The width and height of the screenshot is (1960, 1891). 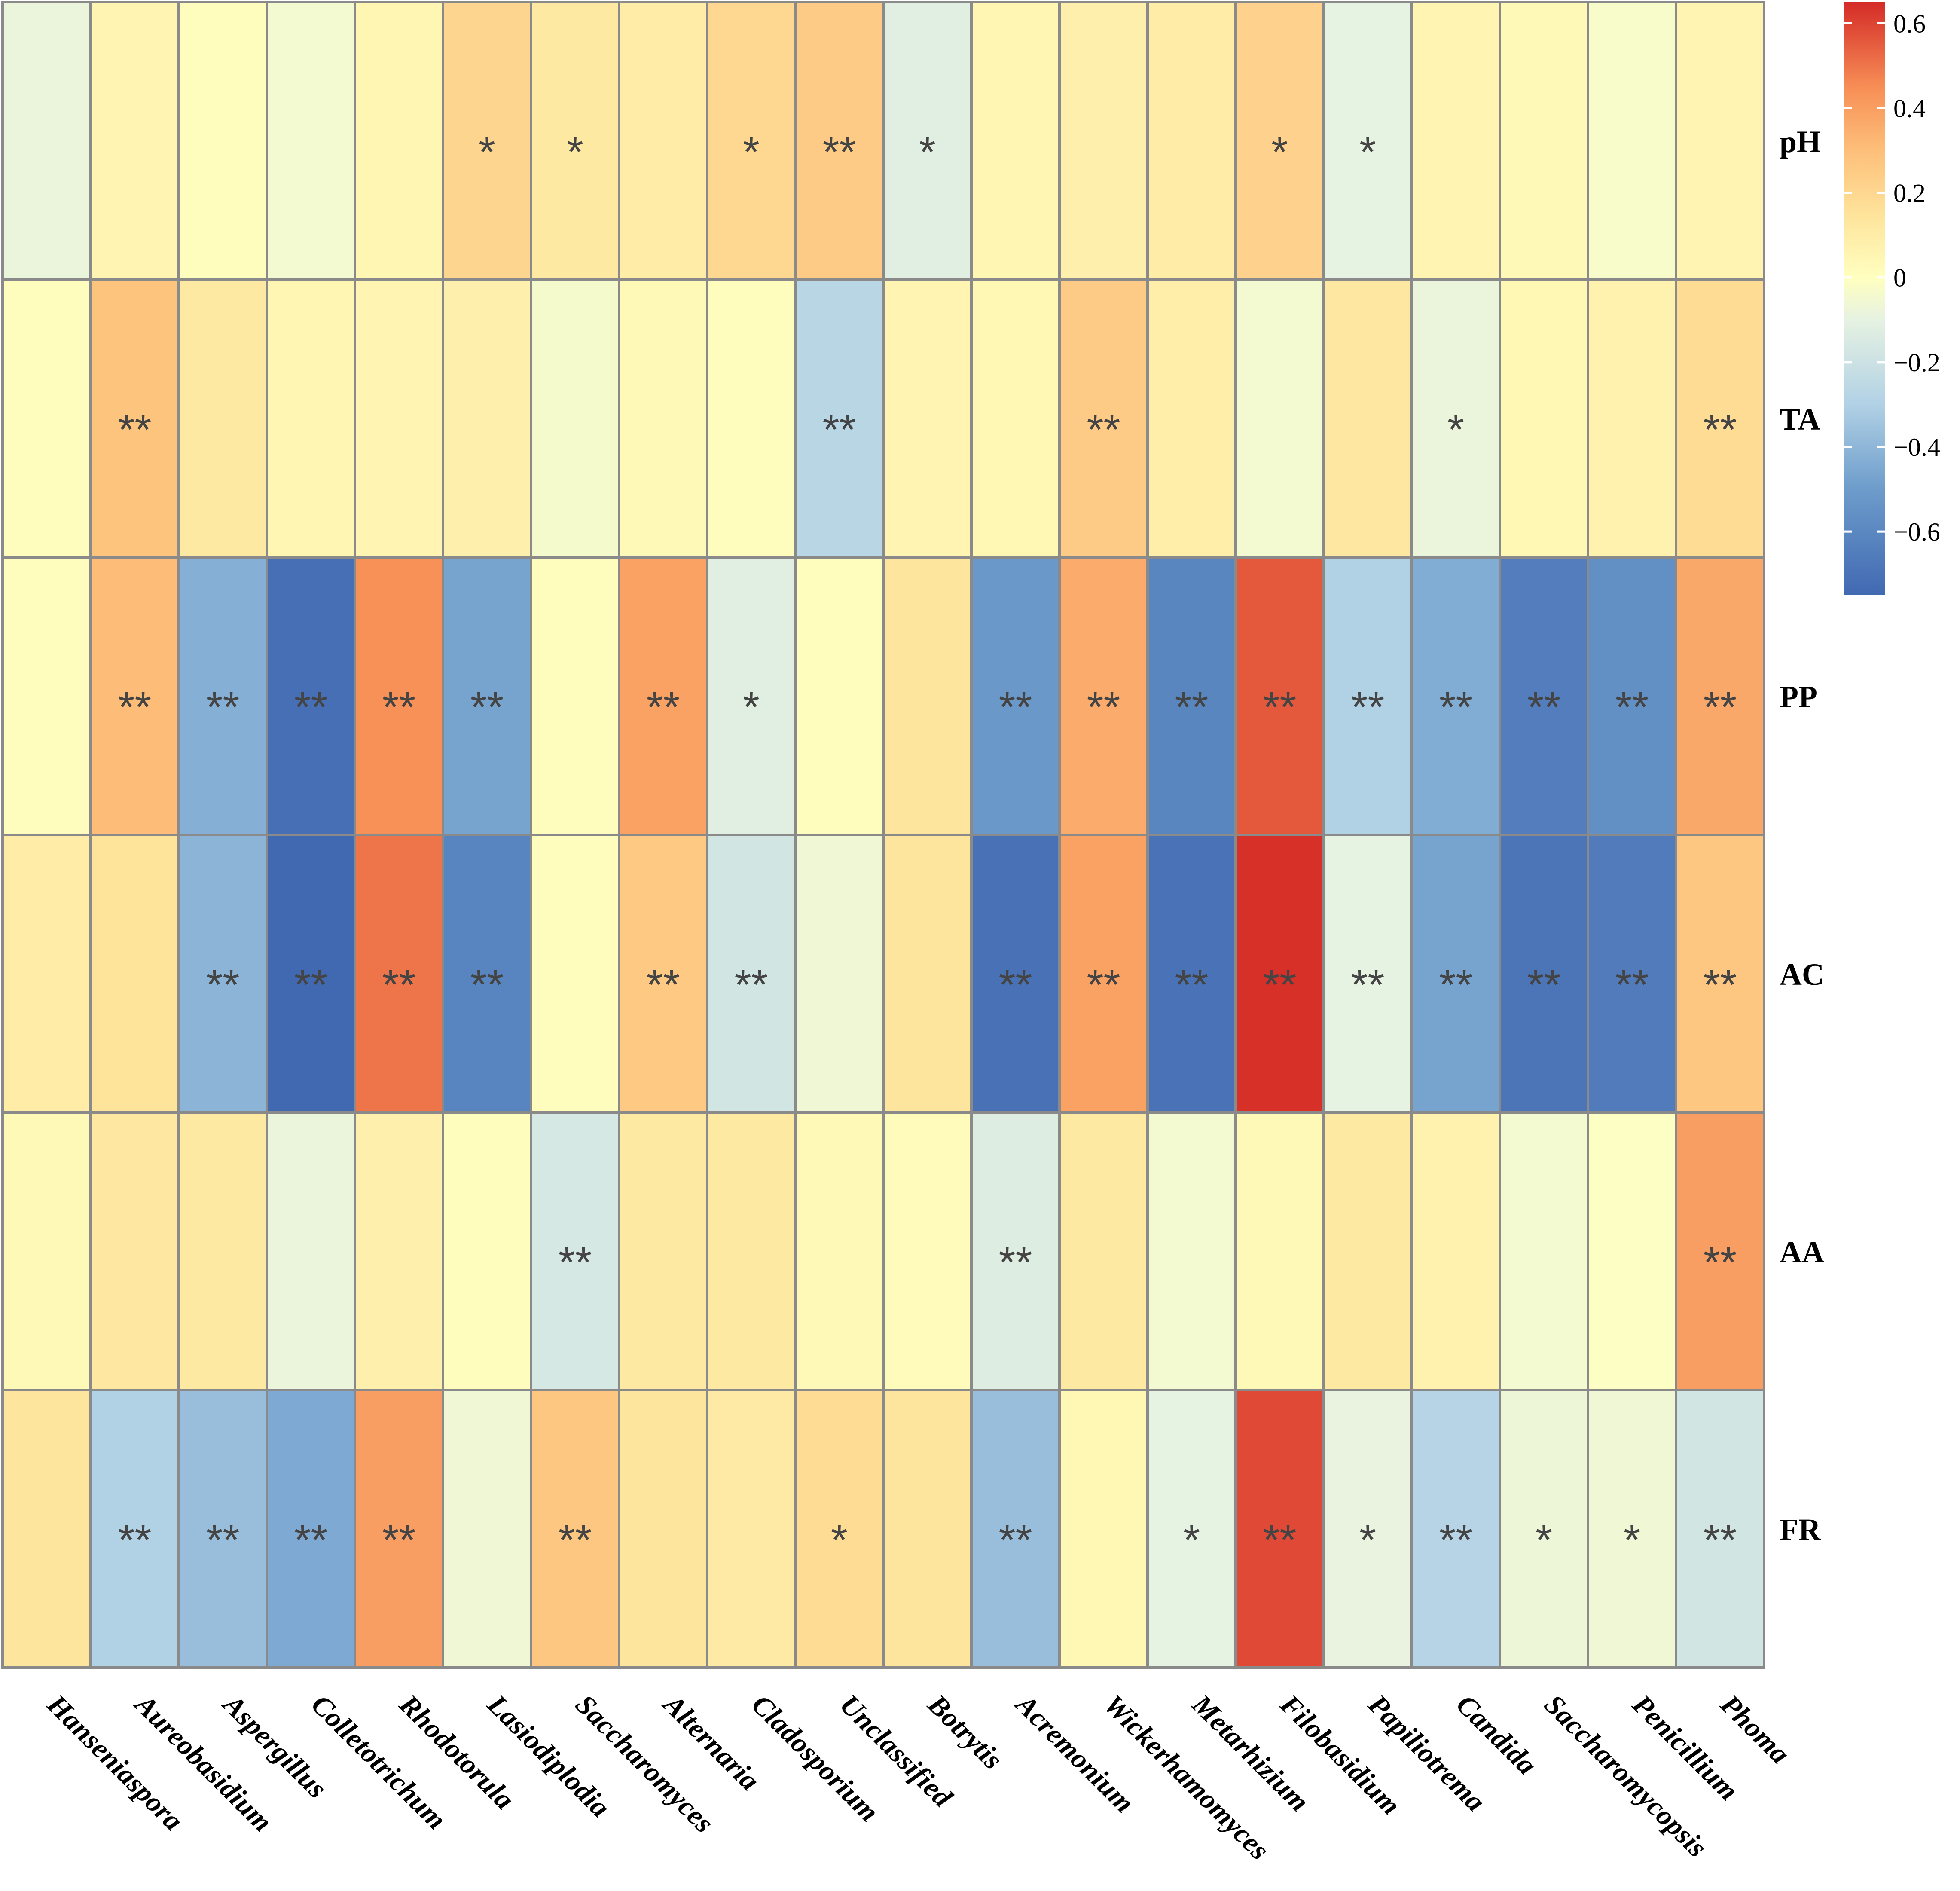 What do you see at coordinates (839, 974) in the screenshot?
I see `heatmap-cell-AC-Unclassified` at bounding box center [839, 974].